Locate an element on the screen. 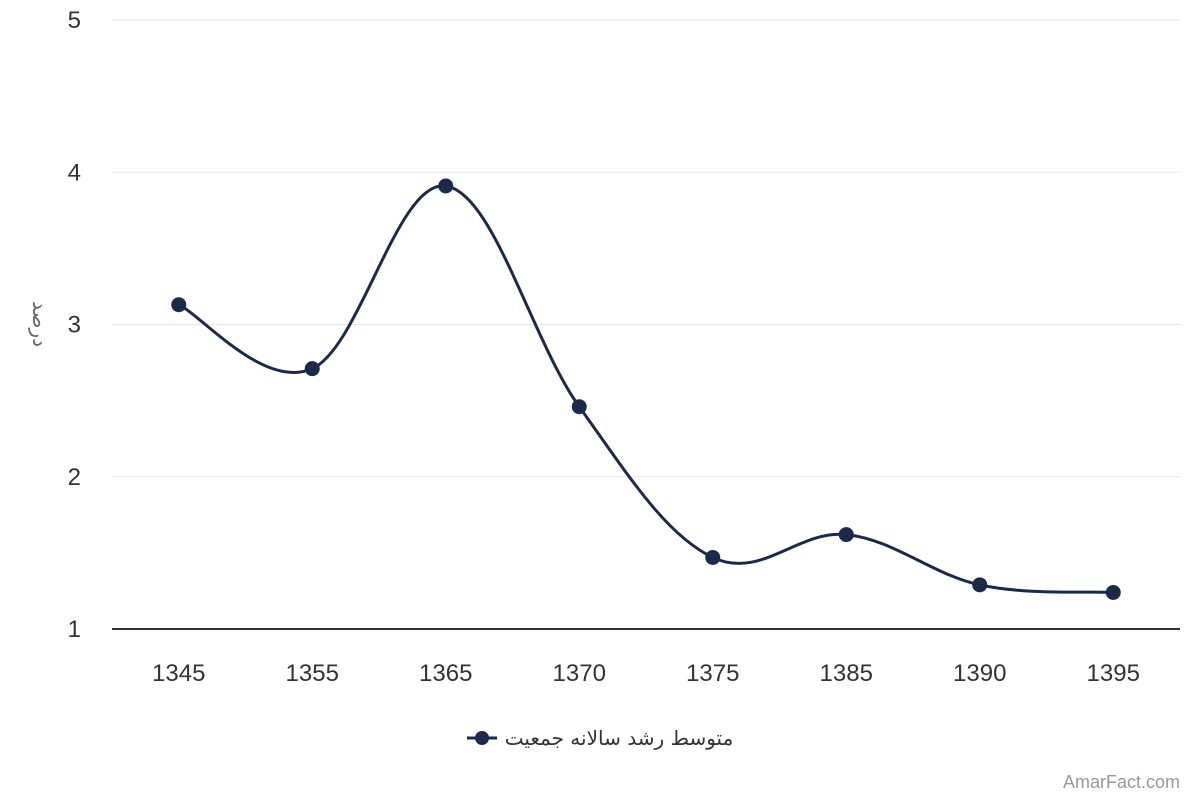 The width and height of the screenshot is (1200, 800). x-tick-label: 1365 is located at coordinates (445, 673).